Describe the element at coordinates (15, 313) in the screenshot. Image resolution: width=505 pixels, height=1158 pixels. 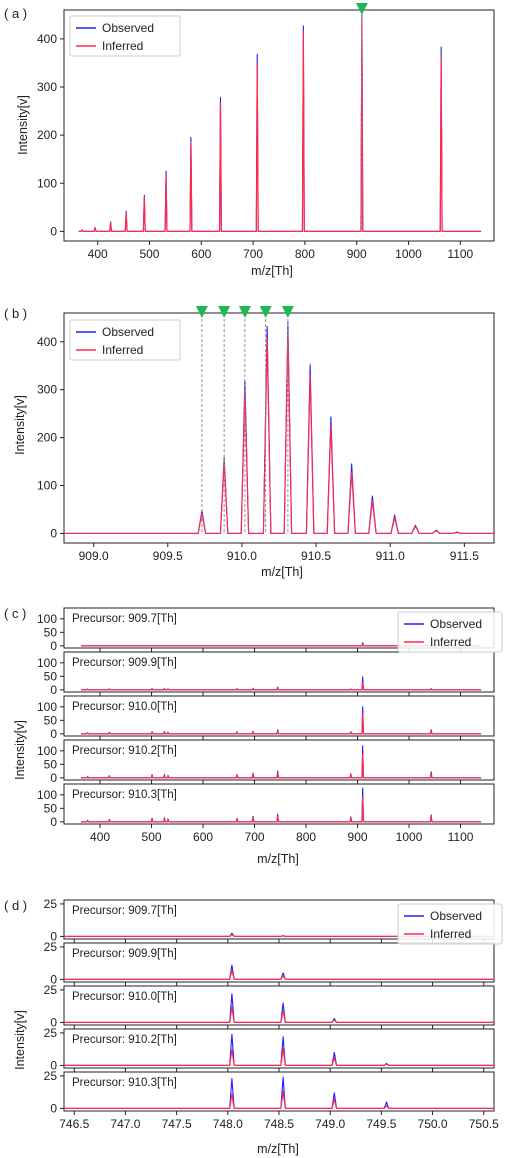
I see `panel-b-label: ( b )` at that location.